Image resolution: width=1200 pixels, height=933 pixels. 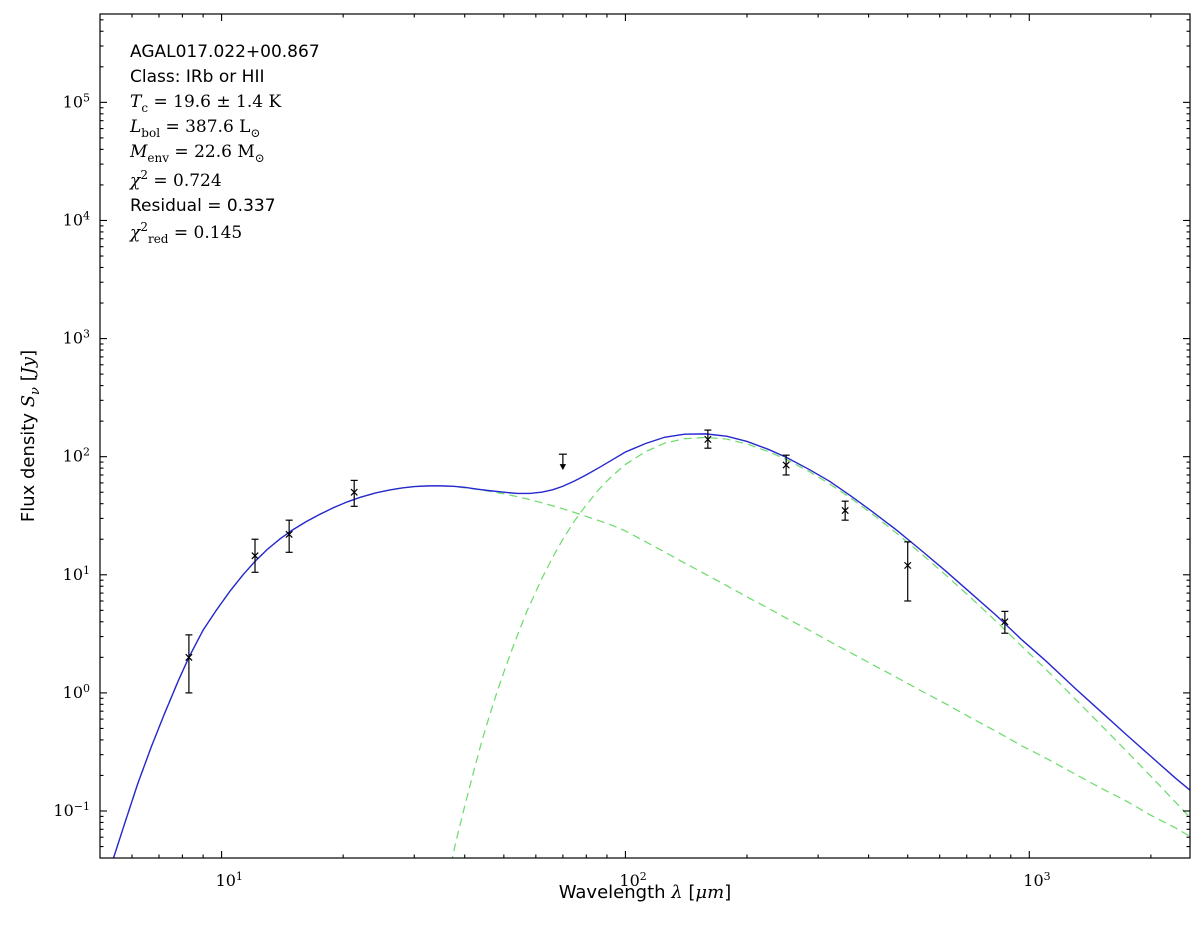 What do you see at coordinates (562, 462) in the screenshot?
I see `upper-limit-marker` at bounding box center [562, 462].